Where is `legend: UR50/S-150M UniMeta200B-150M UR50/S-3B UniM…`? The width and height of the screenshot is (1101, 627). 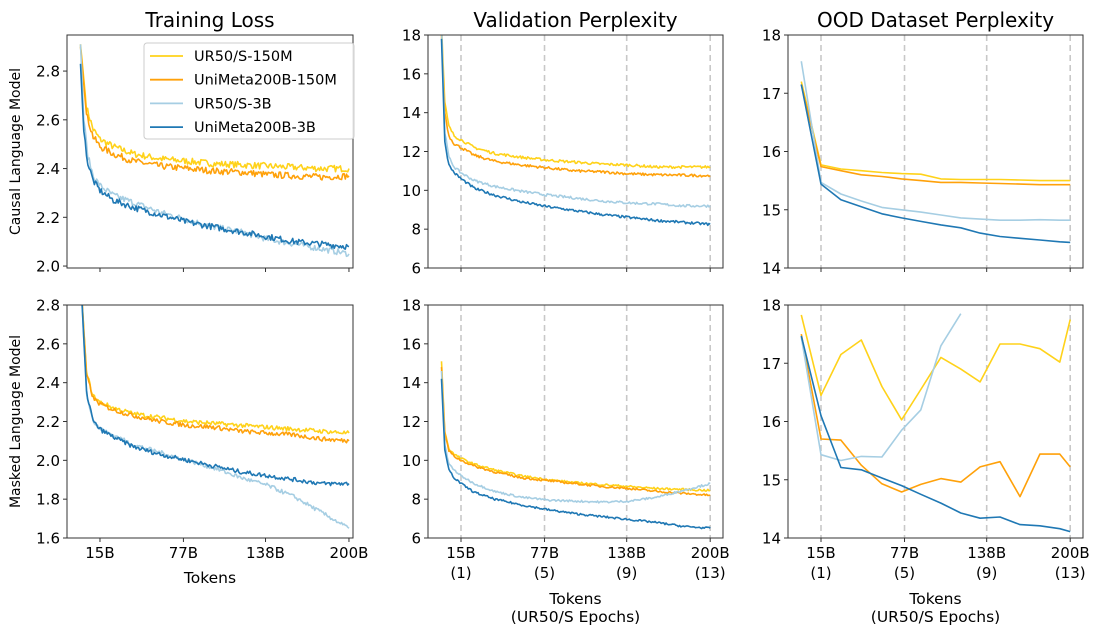 legend: UR50/S-150M UniMeta200B-150M UR50/S-3B UniM… is located at coordinates (249, 91).